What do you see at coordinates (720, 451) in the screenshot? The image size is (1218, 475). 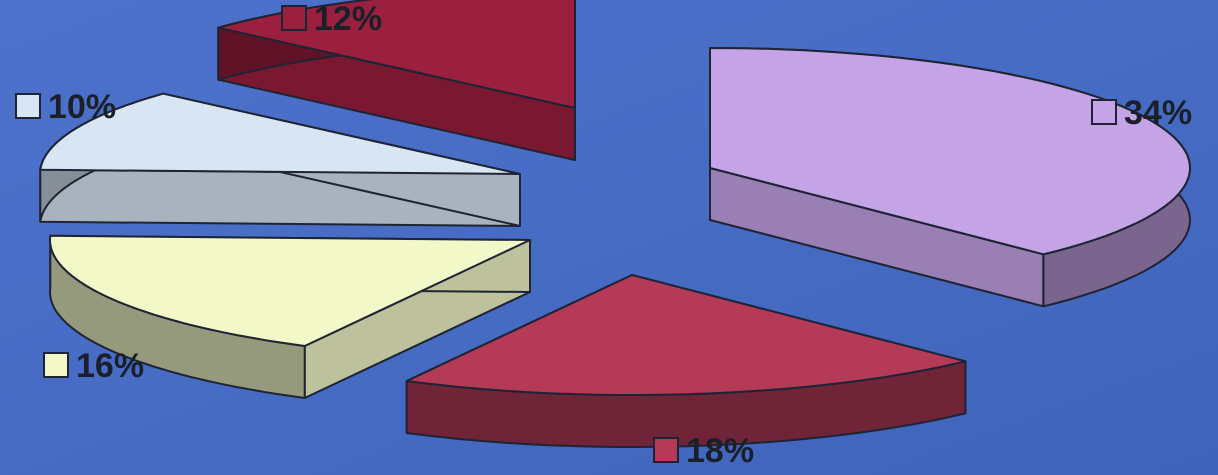 I see `data-label-text: 18%` at bounding box center [720, 451].